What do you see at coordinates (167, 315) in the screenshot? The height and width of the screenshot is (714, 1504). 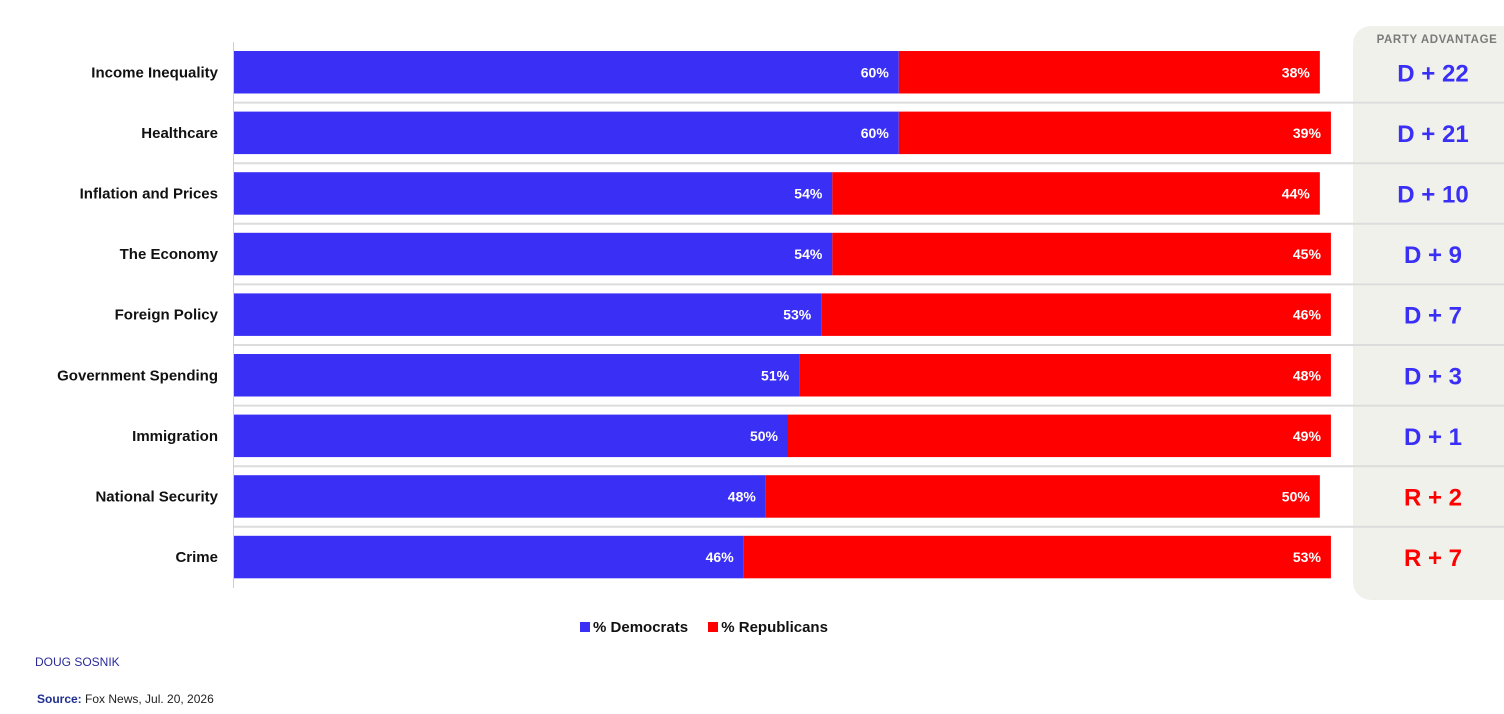 I see `category-label: Foreign Policy` at bounding box center [167, 315].